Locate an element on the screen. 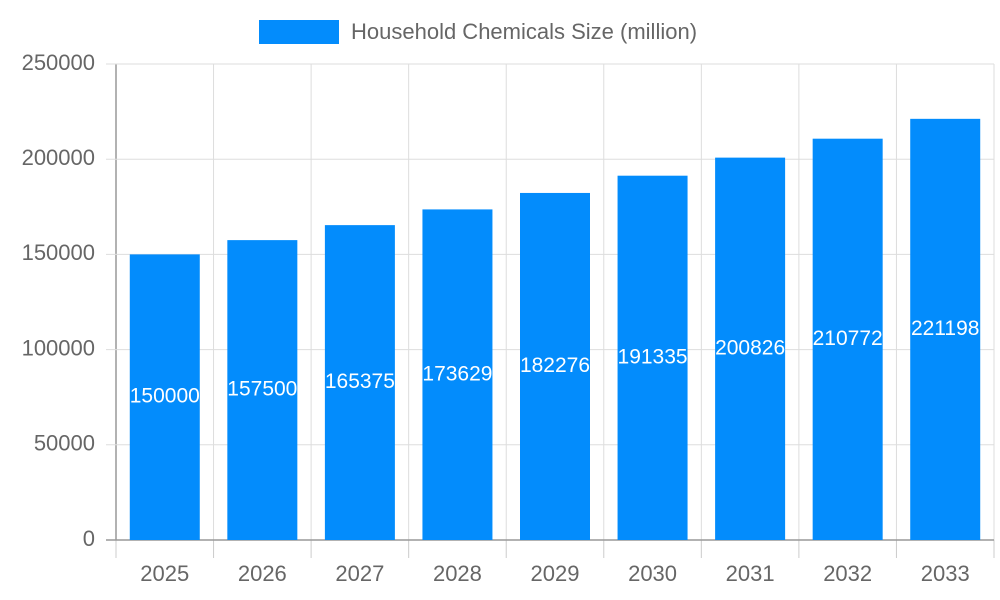  y-tick-label: 50000 is located at coordinates (64, 443).